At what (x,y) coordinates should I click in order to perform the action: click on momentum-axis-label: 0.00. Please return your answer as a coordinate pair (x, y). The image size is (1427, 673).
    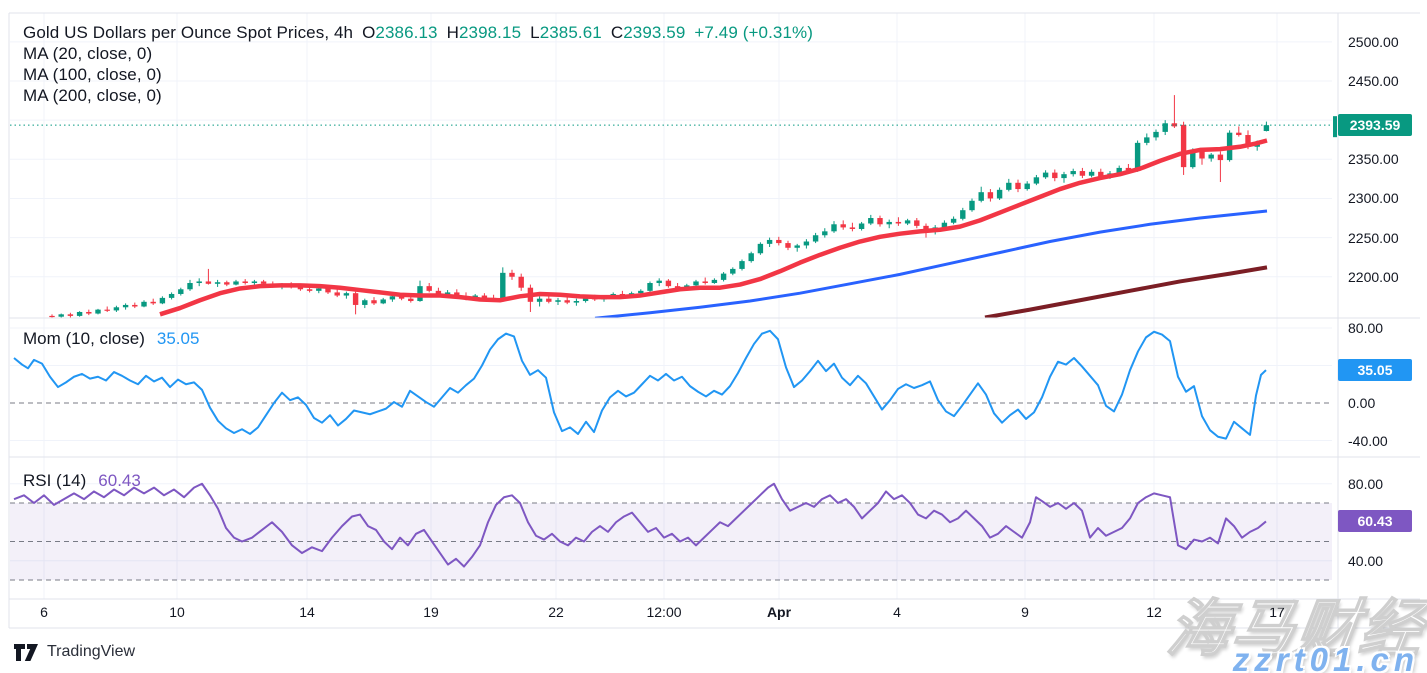
    Looking at the image, I should click on (1362, 403).